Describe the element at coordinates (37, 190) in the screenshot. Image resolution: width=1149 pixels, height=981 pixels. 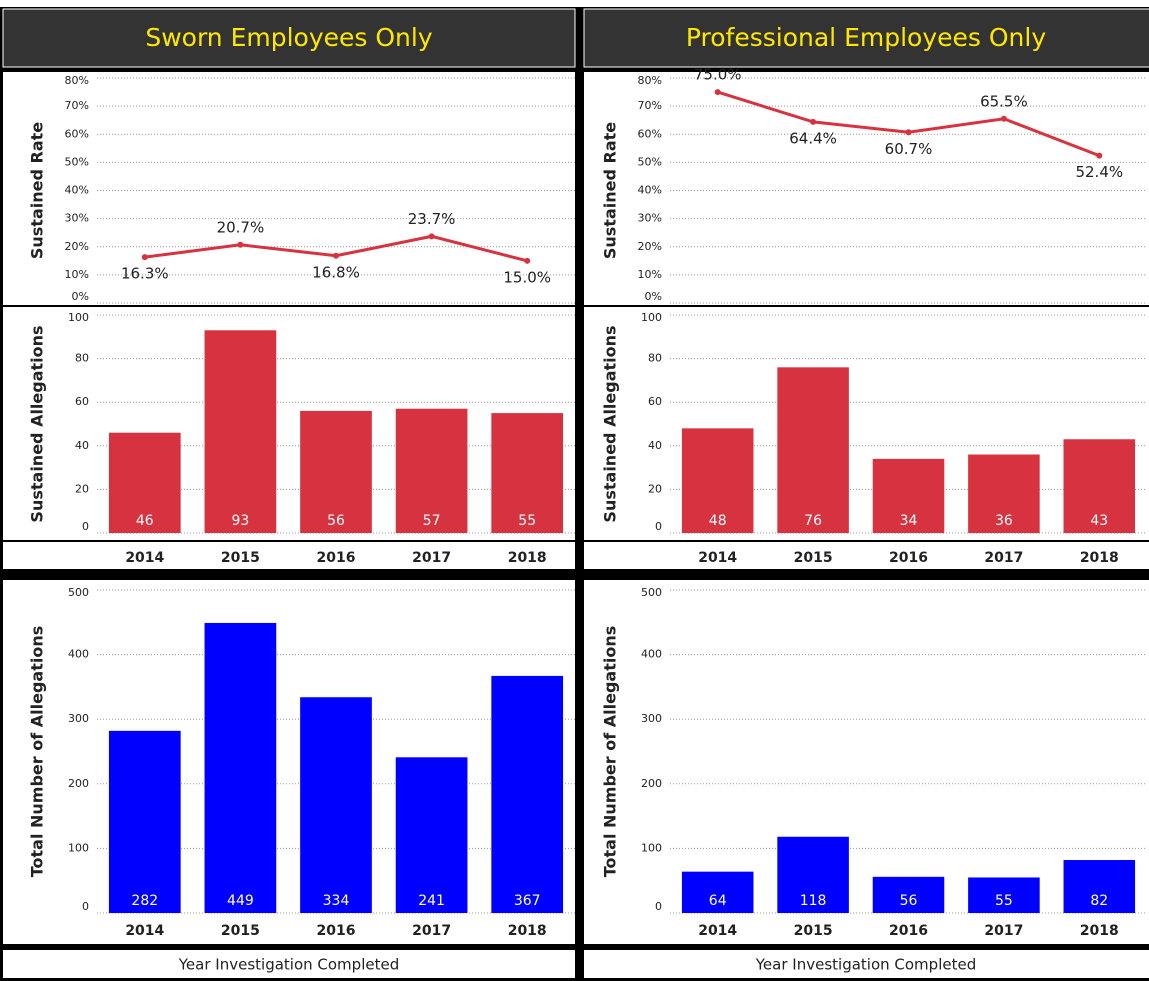
I see `y-axis-title: Sustained Rate` at that location.